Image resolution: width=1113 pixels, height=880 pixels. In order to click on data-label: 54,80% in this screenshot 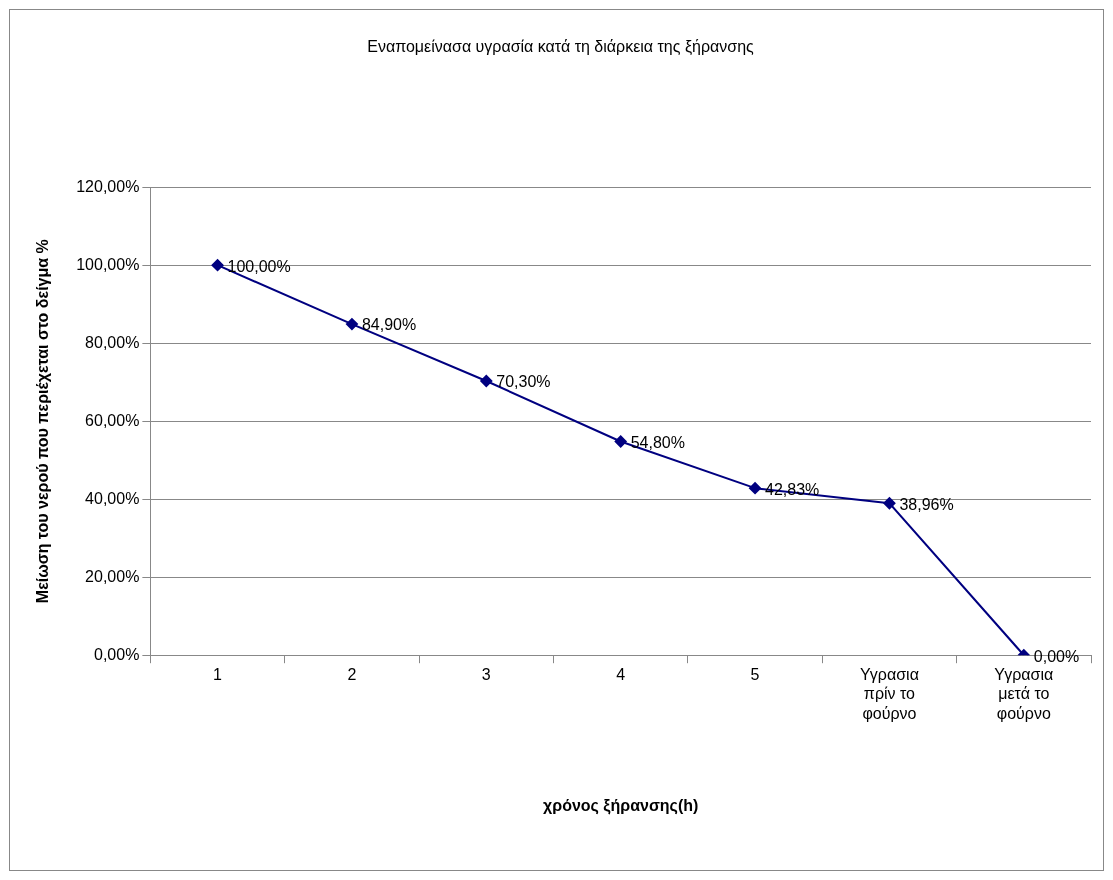, I will do `click(657, 442)`.